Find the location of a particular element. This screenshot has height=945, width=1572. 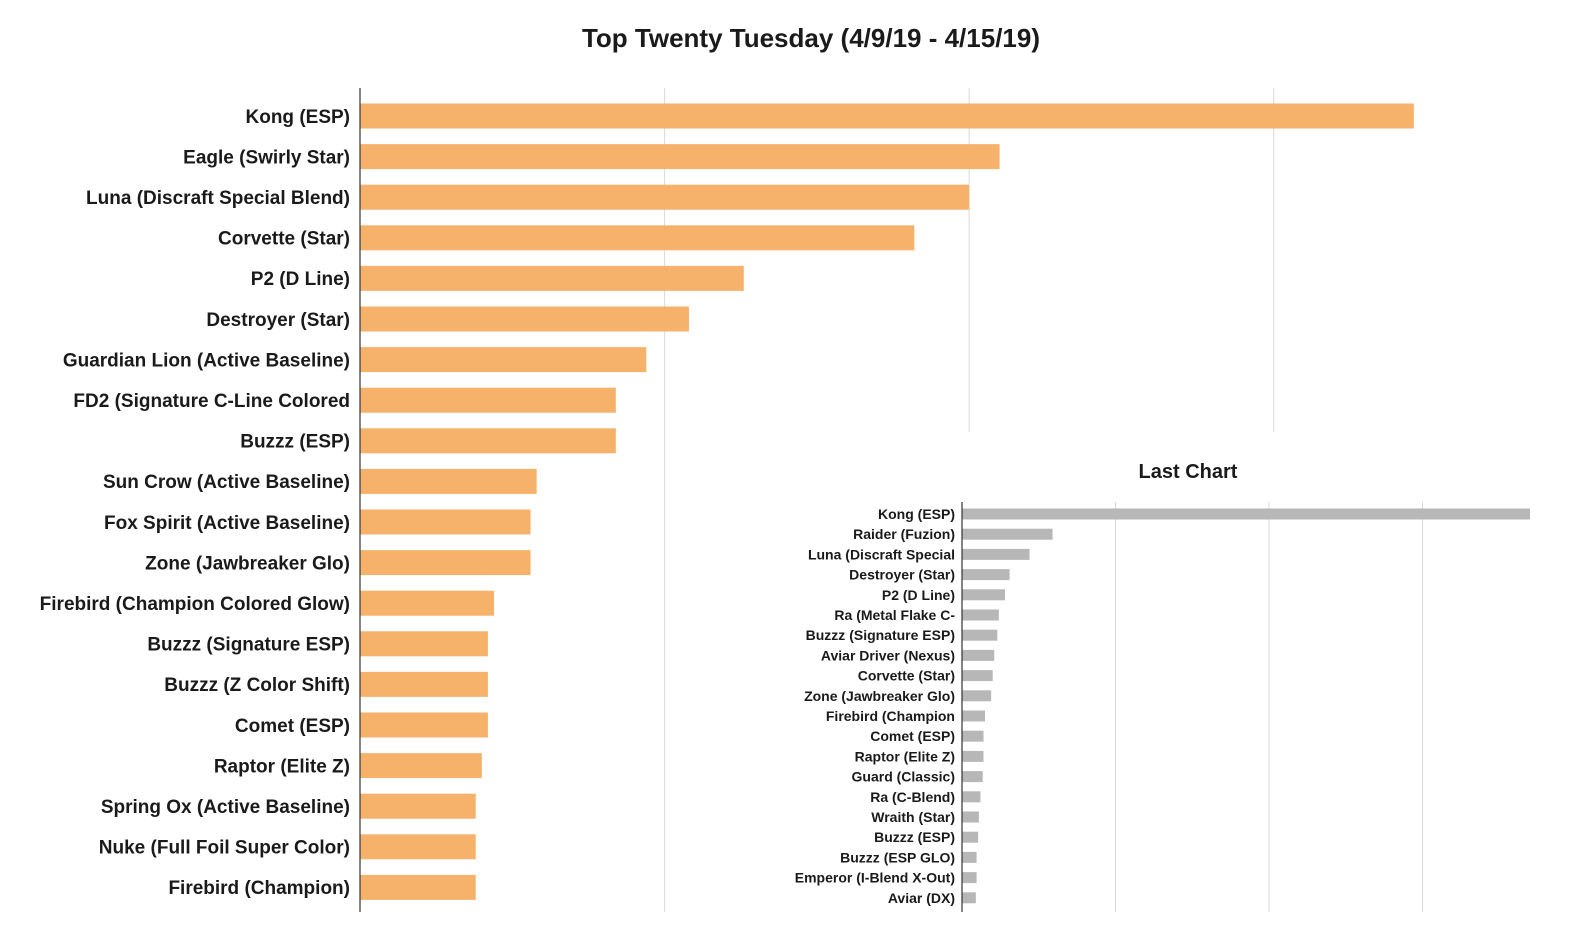

main-chart-category-label: P2 (D Line) is located at coordinates (300, 279).